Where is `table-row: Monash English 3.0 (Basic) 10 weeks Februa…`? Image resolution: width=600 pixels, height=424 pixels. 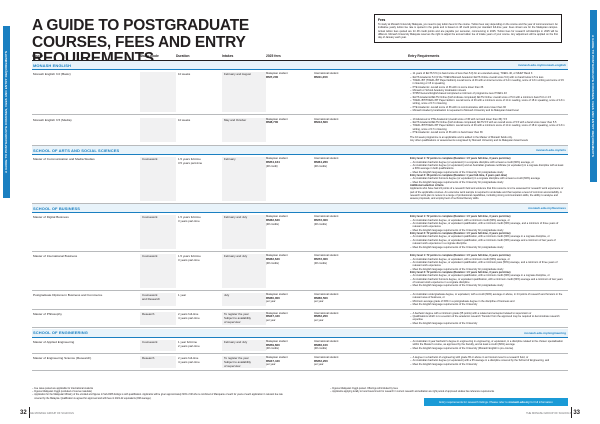 table-row: Monash English 3.0 (Basic) 10 weeks Februa… is located at coordinates (300, 93).